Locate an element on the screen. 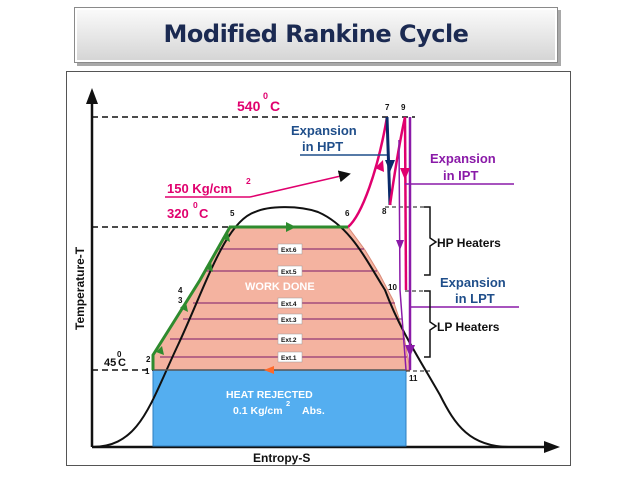  hpt-arrow is located at coordinates (390, 166).